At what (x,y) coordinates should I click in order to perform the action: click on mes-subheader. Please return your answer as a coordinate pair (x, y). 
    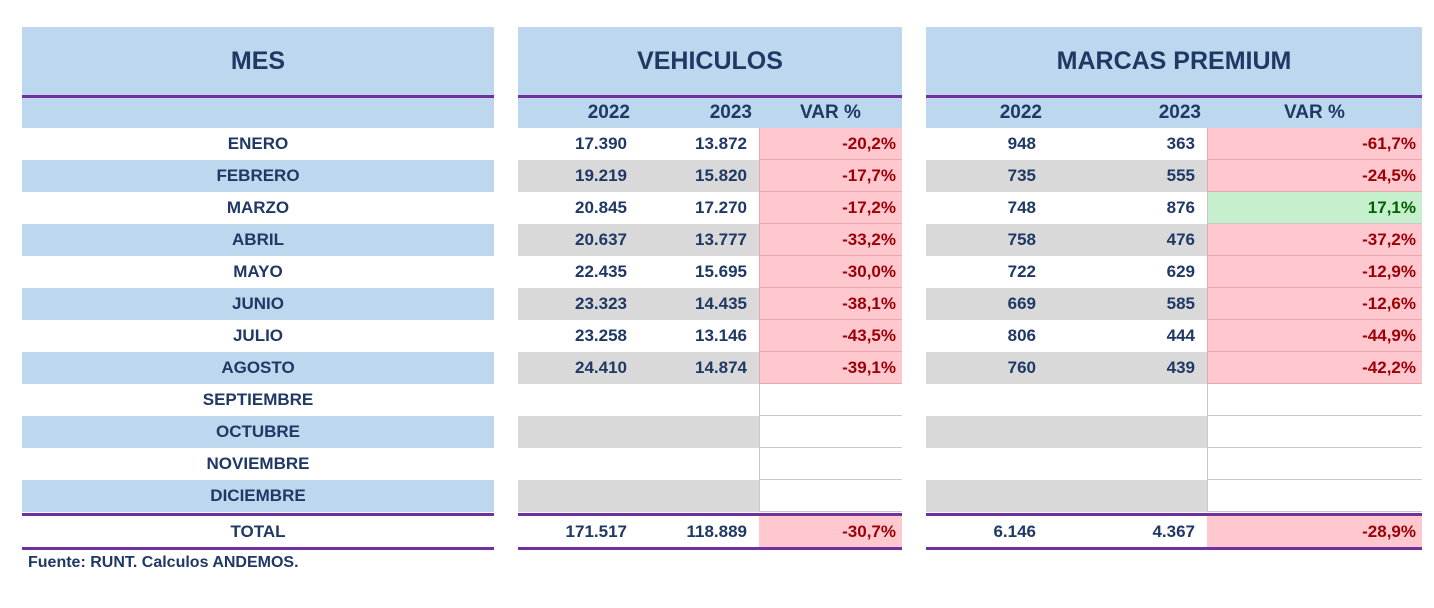
    Looking at the image, I should click on (258, 113).